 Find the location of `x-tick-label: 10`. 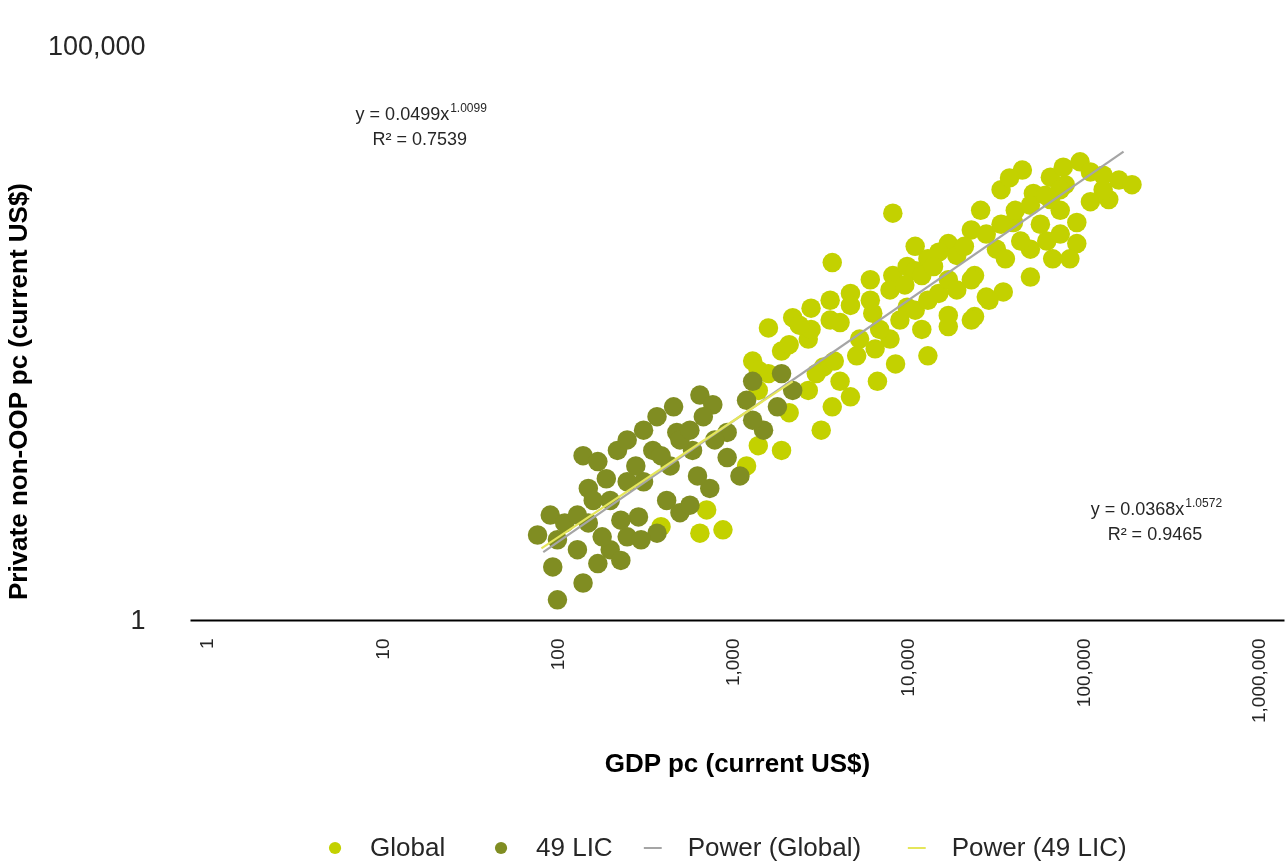

x-tick-label: 10 is located at coordinates (382, 649).